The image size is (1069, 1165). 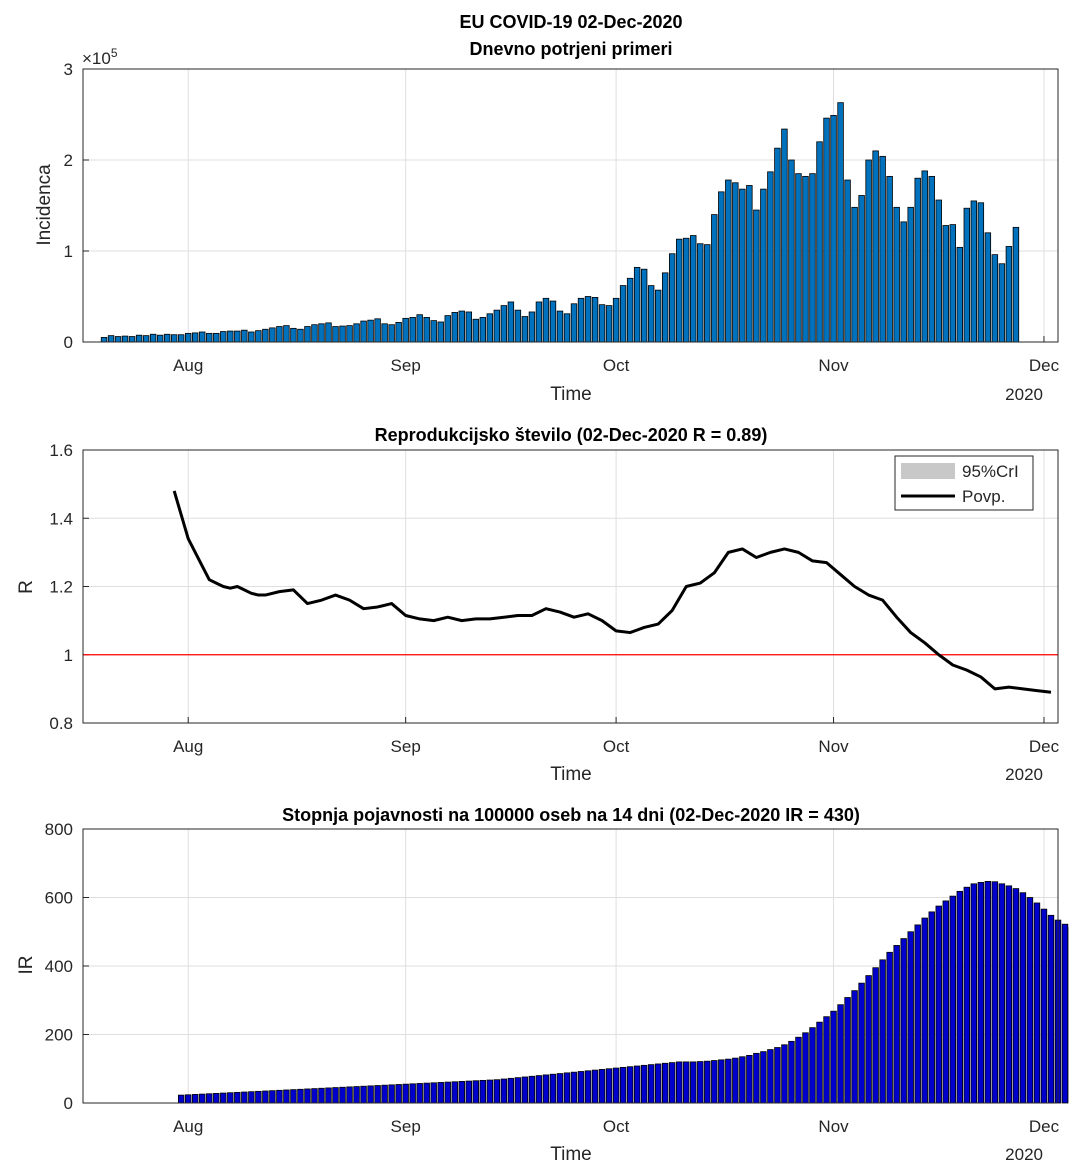 What do you see at coordinates (68, 1103) in the screenshot?
I see `y-tick-label: 0` at bounding box center [68, 1103].